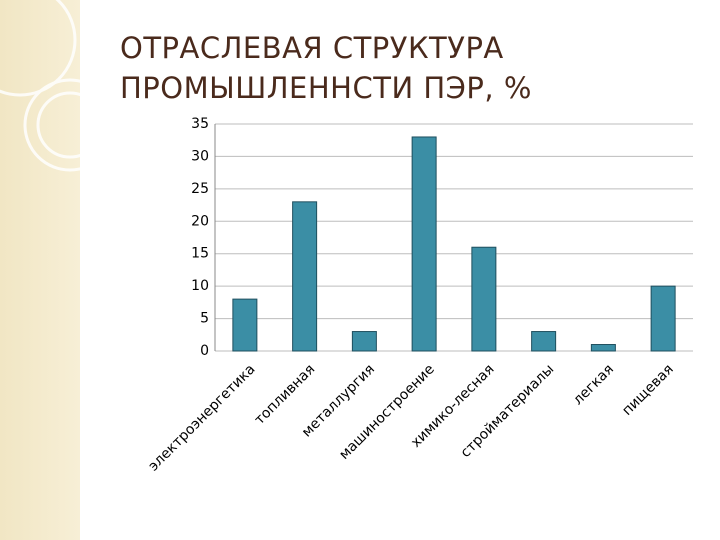 The image size is (720, 540). Describe the element at coordinates (204, 351) in the screenshot. I see `y-tick-label: 0` at that location.